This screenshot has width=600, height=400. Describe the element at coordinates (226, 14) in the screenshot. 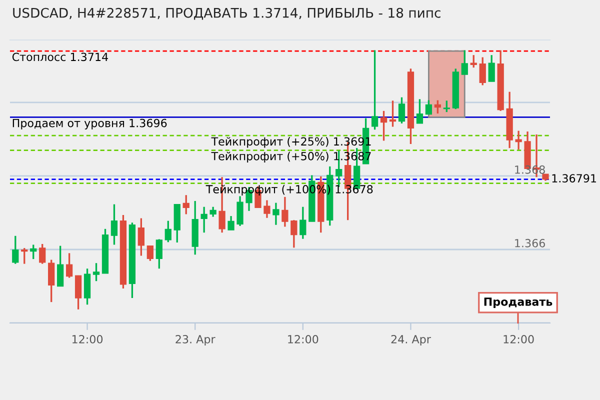

I see `chart-title: USDCAD, H4#228571, ПРОДАВАТЬ 1.3714, ПРИБЫЛЬ - 18 пипс` at that location.